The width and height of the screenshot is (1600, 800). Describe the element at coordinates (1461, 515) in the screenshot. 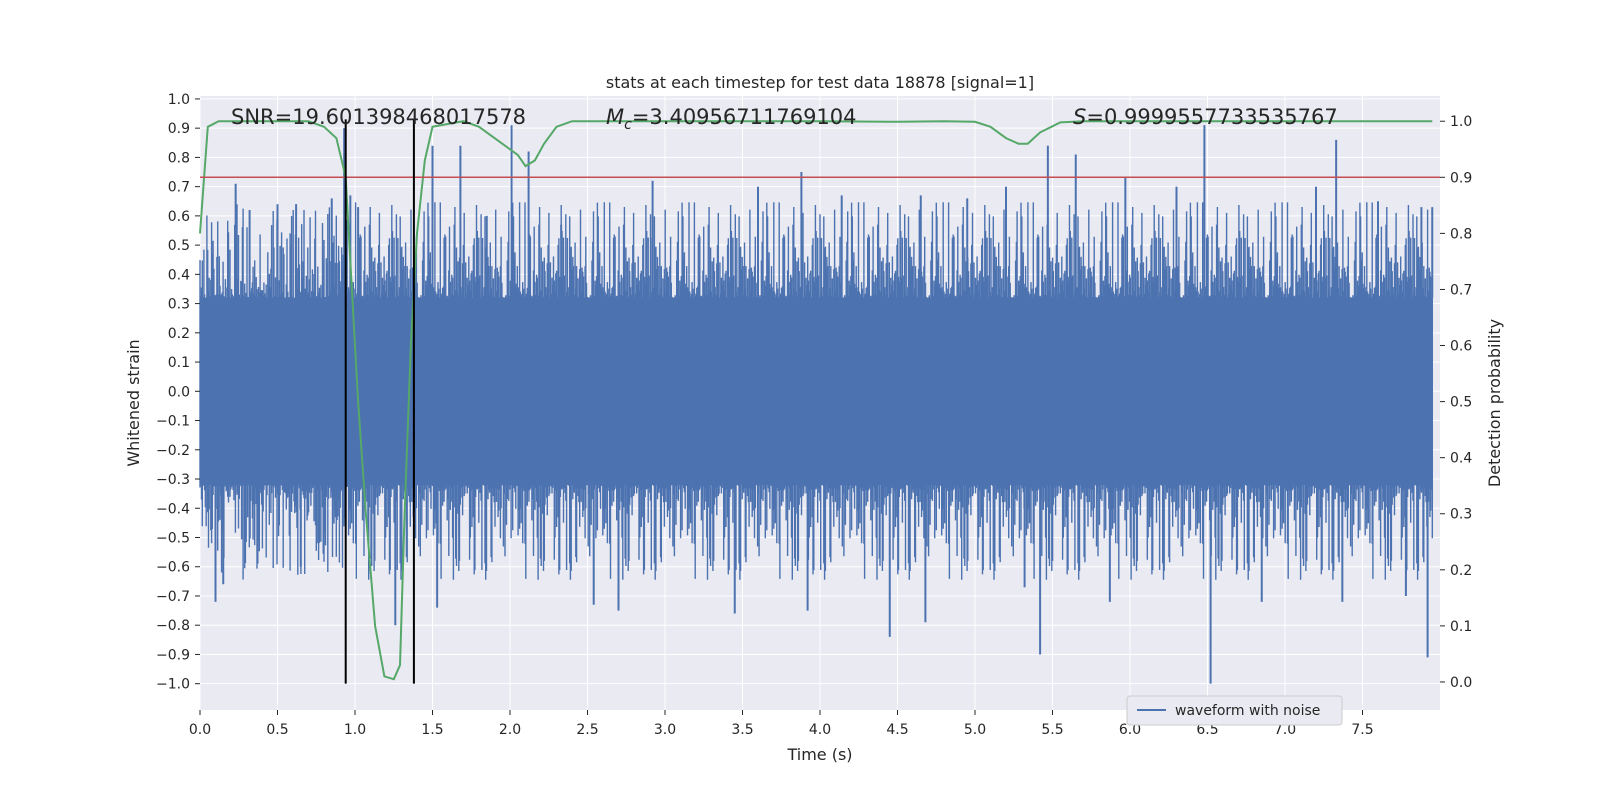

I see `y2-tick-label: 0.3` at that location.